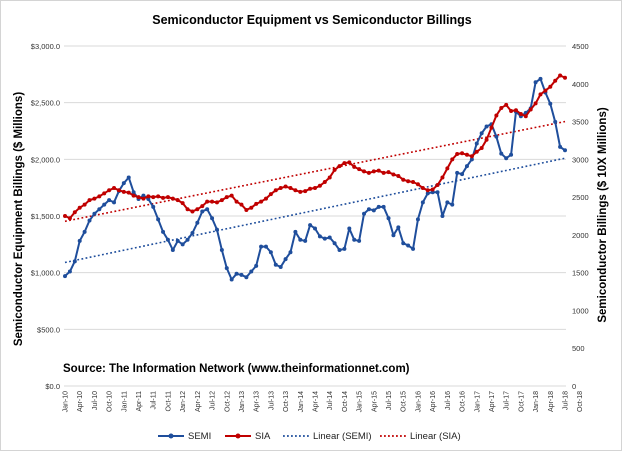 The width and height of the screenshot is (624, 453). What do you see at coordinates (316, 401) in the screenshot?
I see `x-tick-label: Apr-14` at bounding box center [316, 401].